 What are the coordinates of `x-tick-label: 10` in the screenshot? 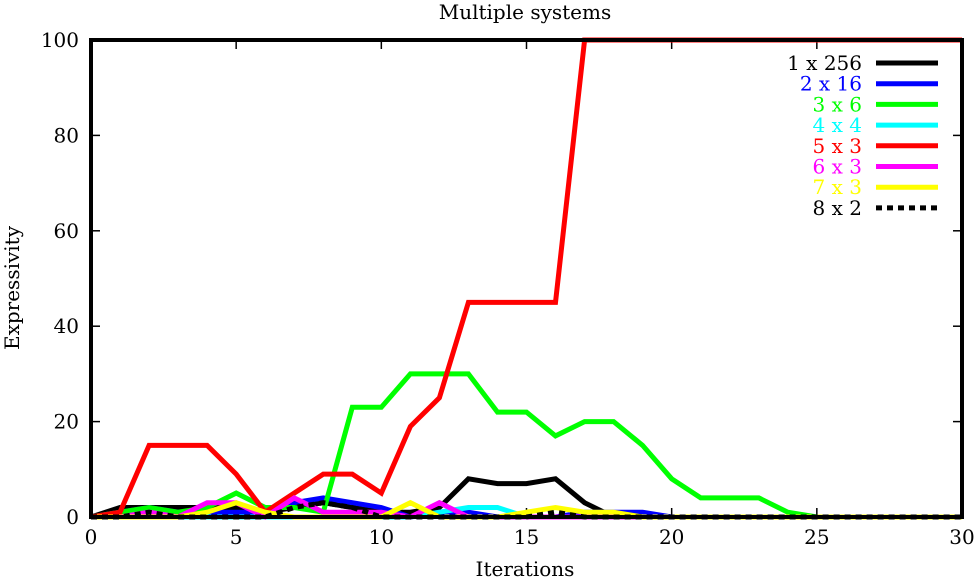 It's located at (381, 537).